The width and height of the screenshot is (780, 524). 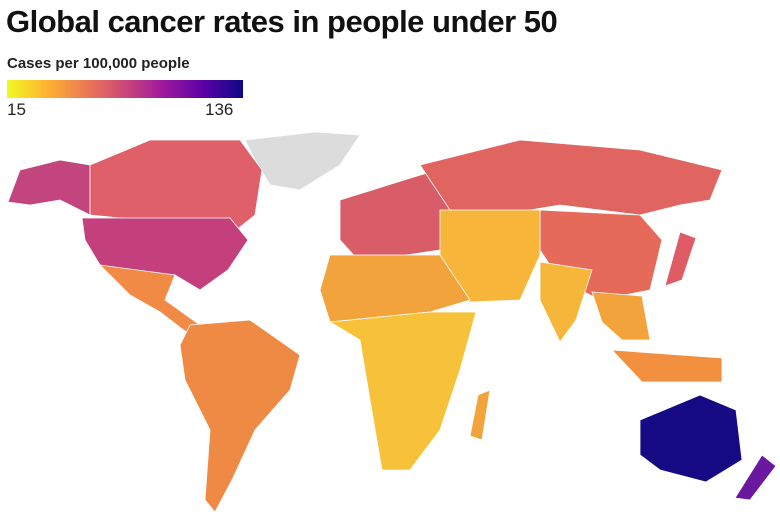 I want to click on region-alaska, so click(x=49, y=187).